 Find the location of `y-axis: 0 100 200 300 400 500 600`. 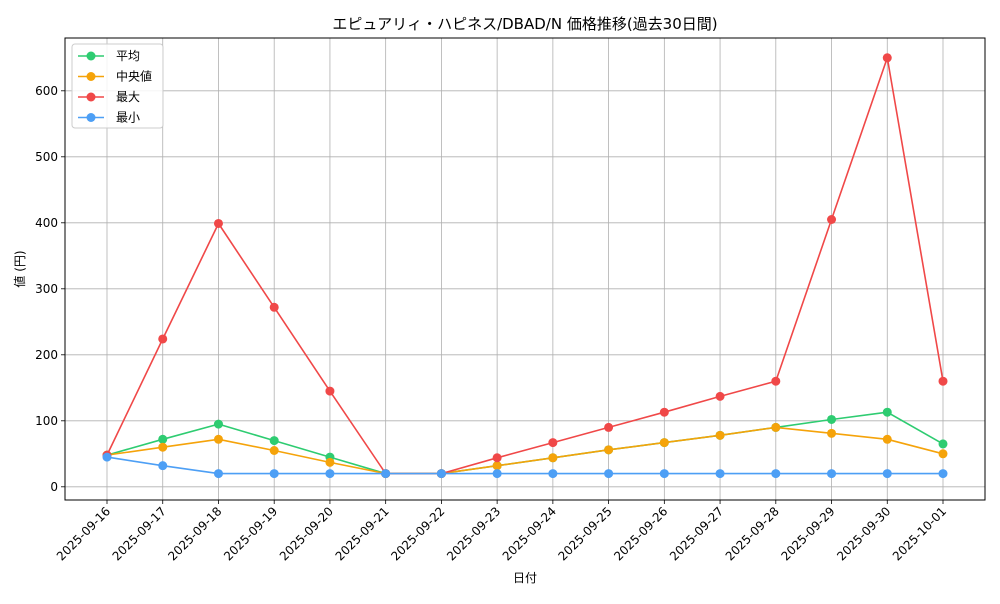

y-axis: 0 100 200 300 400 500 600 is located at coordinates (50, 289).